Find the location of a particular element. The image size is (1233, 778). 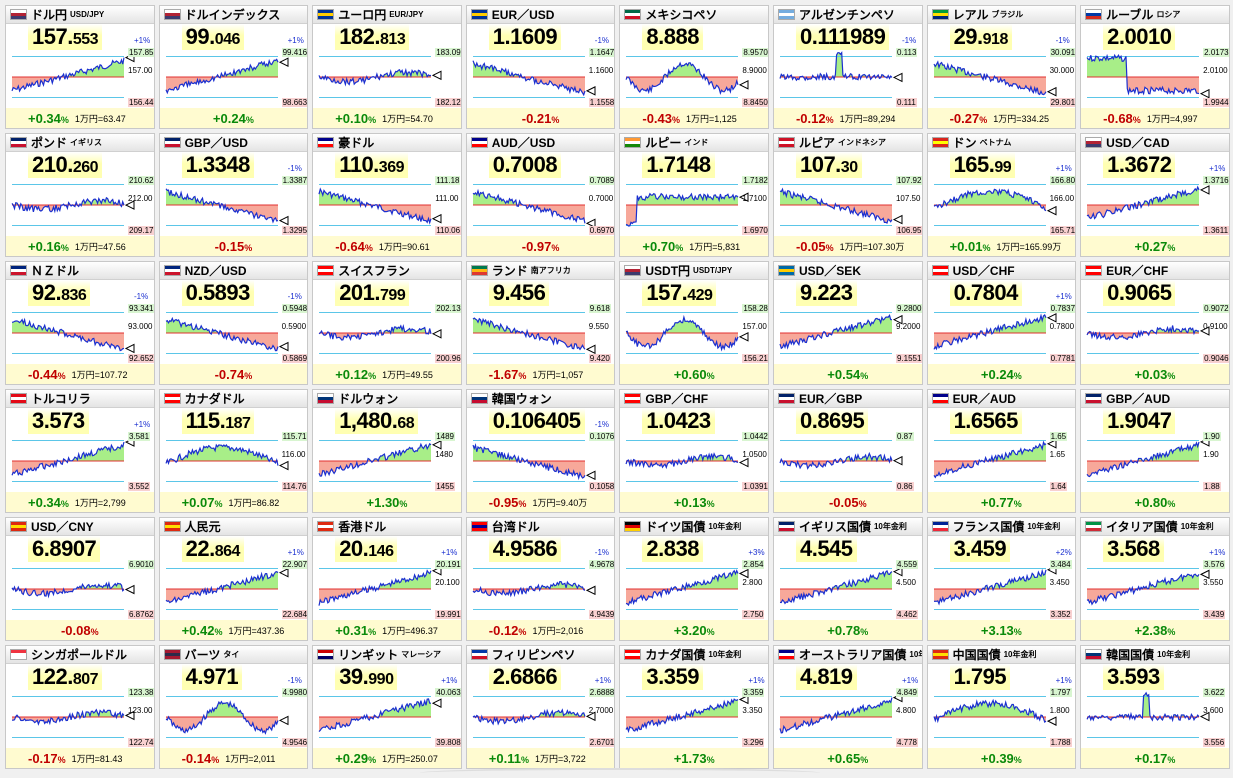

percent-tag: +2% is located at coordinates (1063, 552).